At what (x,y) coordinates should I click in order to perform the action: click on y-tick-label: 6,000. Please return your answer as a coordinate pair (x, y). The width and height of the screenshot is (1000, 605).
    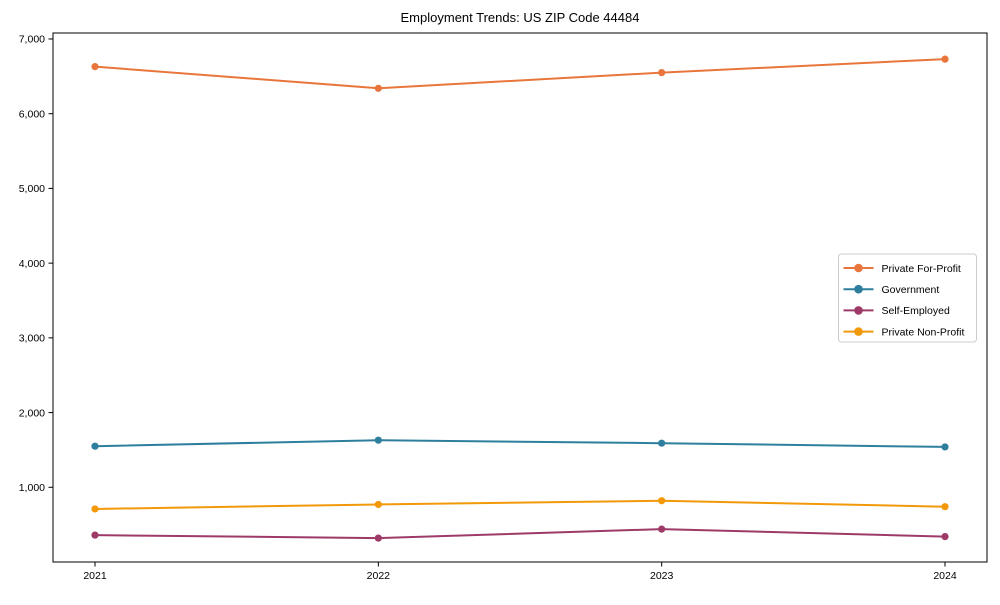
    Looking at the image, I should click on (32, 114).